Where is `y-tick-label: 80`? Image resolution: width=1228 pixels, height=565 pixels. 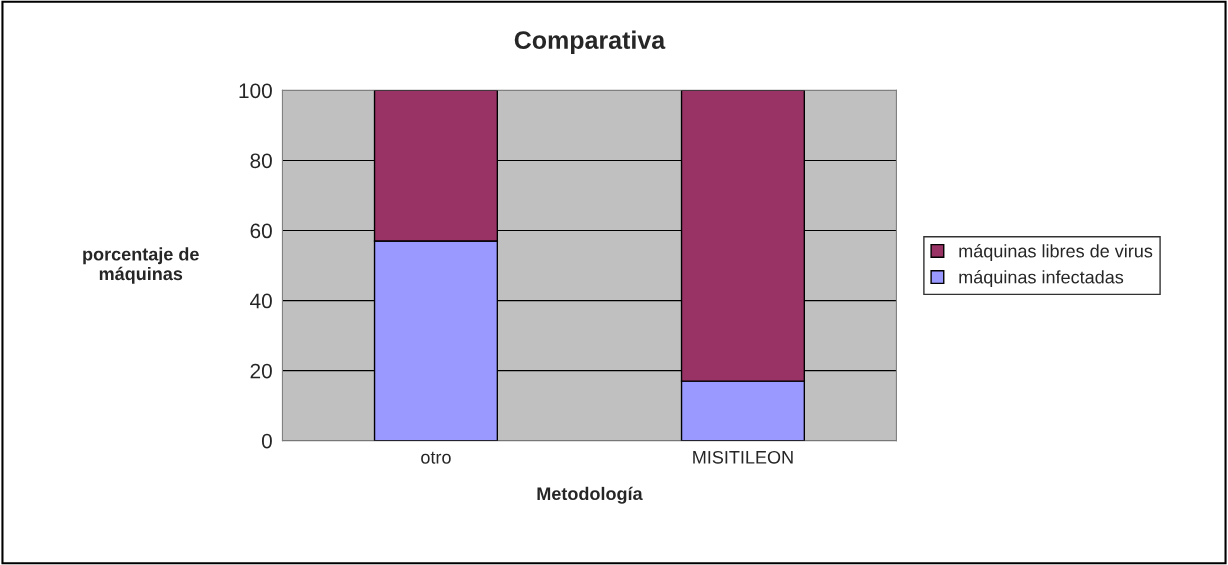
y-tick-label: 80 is located at coordinates (261, 161).